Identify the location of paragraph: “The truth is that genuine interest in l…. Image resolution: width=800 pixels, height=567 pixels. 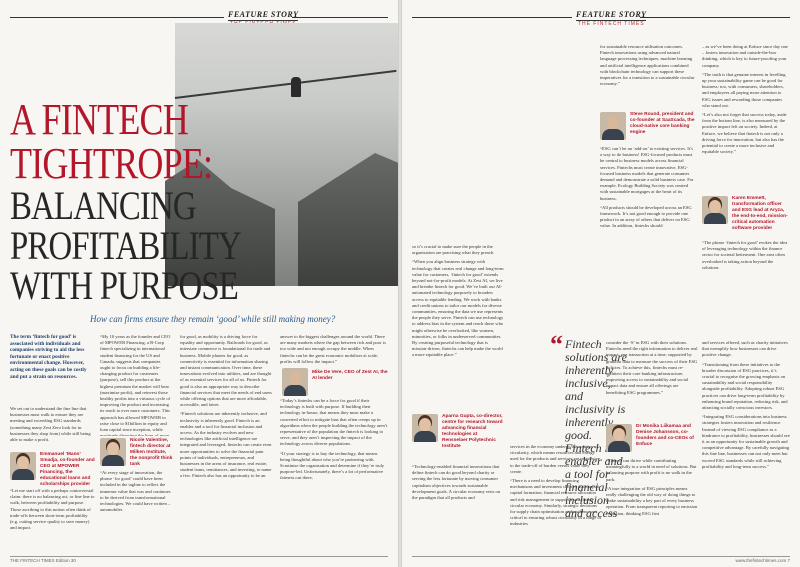
(744, 89).